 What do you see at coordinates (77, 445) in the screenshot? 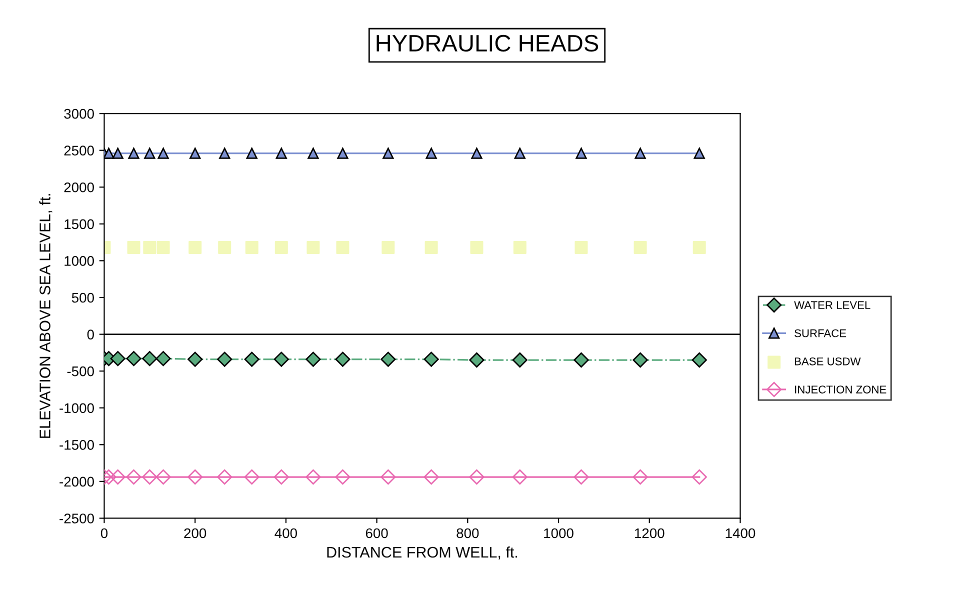
I see `y-tick-label: -1500` at bounding box center [77, 445].